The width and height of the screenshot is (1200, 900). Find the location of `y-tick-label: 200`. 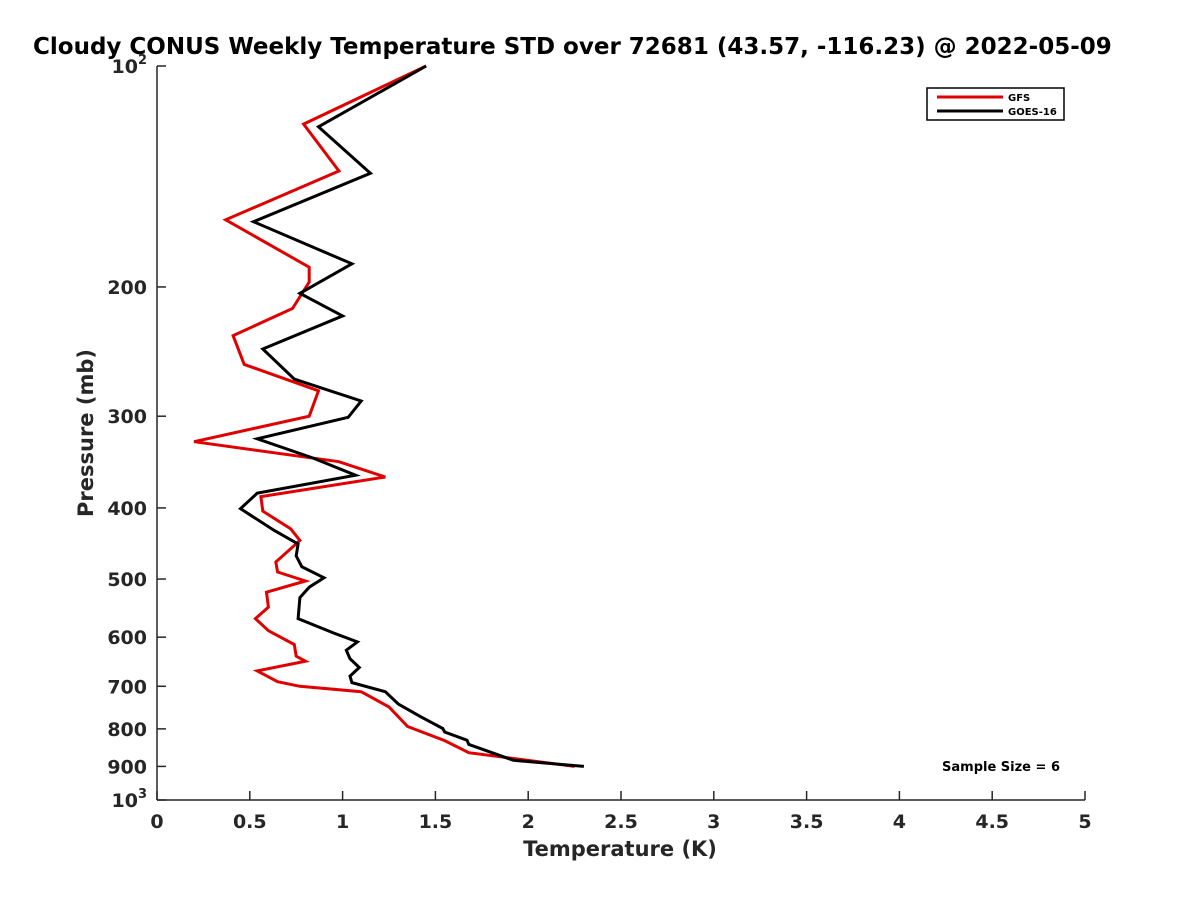

y-tick-label: 200 is located at coordinates (127, 288).